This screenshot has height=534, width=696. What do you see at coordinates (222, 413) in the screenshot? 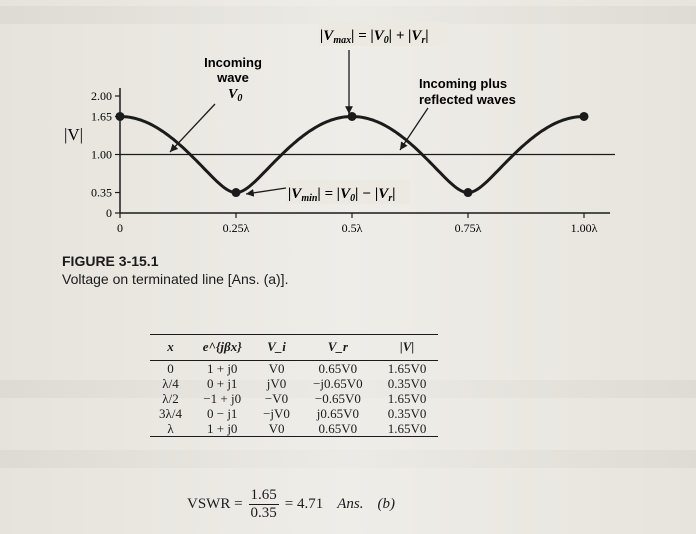
I see `table-cell: 0 − j1` at bounding box center [222, 413].